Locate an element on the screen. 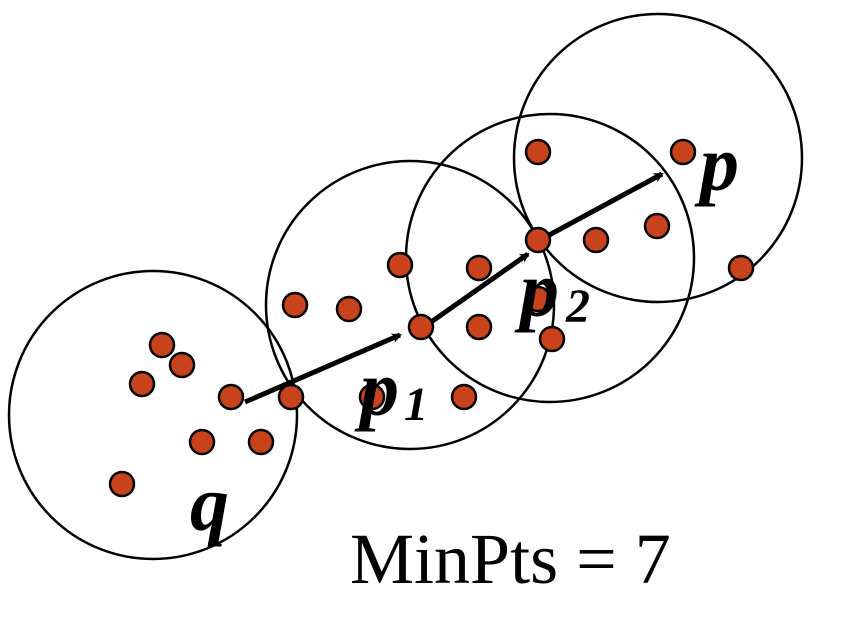  label-p1: p is located at coordinates (376, 388).